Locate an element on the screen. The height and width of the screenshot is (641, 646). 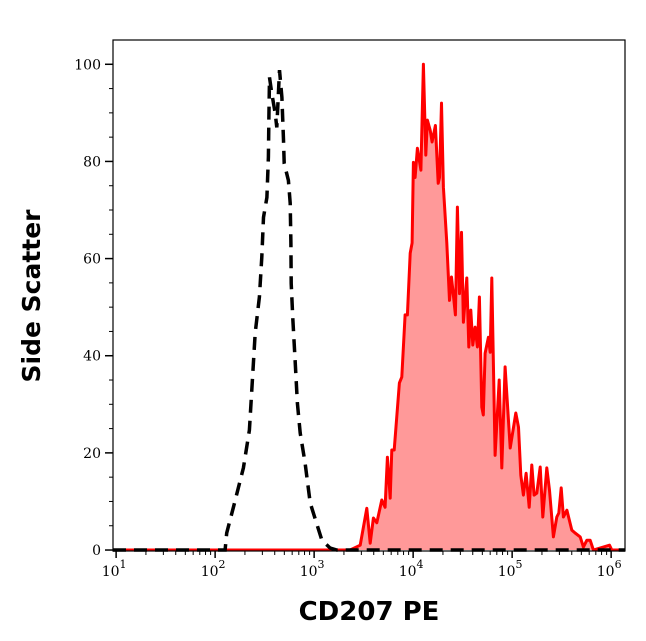
x-tick-label: 10³ is located at coordinates (312, 569).